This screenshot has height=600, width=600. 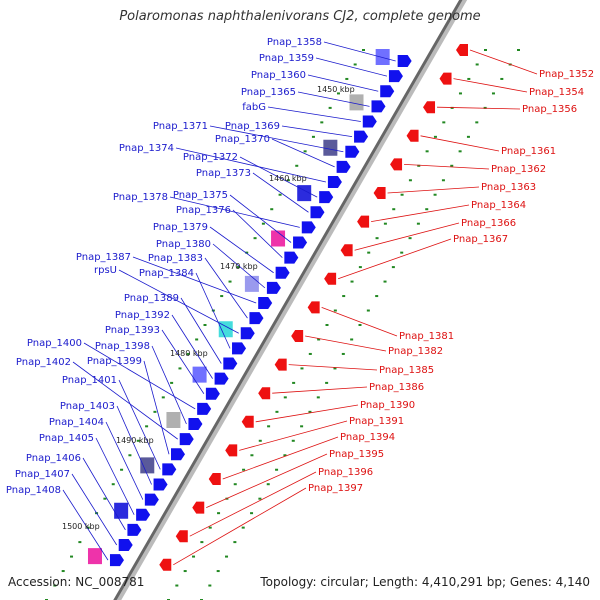 What do you see at coordinates (132, 330) in the screenshot?
I see `left-gene-label: Pnap_1393` at bounding box center [132, 330].